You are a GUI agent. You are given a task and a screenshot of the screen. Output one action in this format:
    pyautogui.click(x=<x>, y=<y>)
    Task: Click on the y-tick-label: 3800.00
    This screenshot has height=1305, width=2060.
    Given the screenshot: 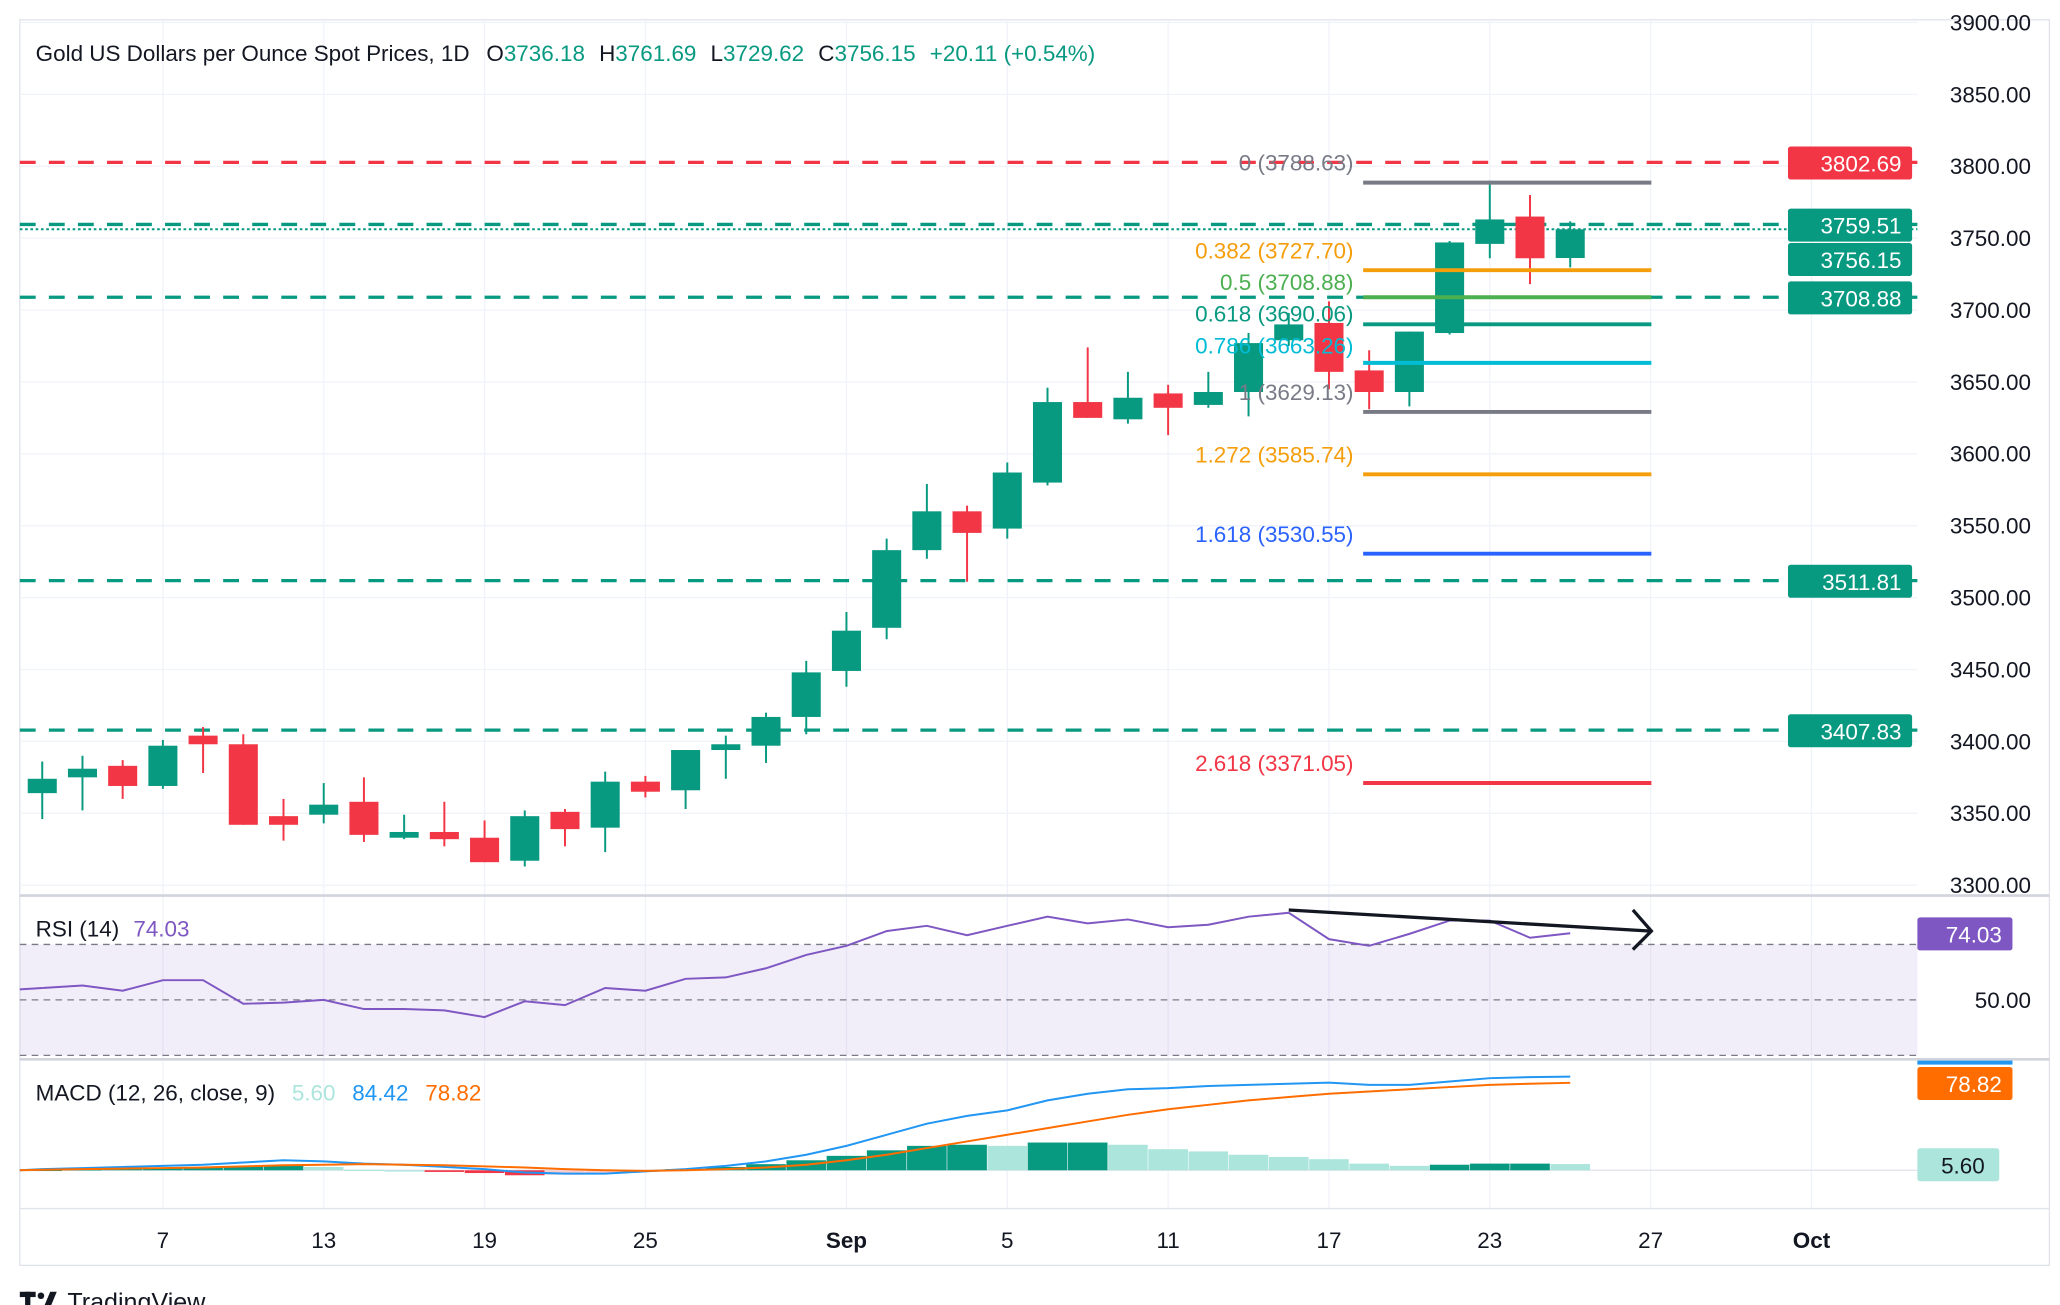 What is the action you would take?
    pyautogui.click(x=1990, y=166)
    